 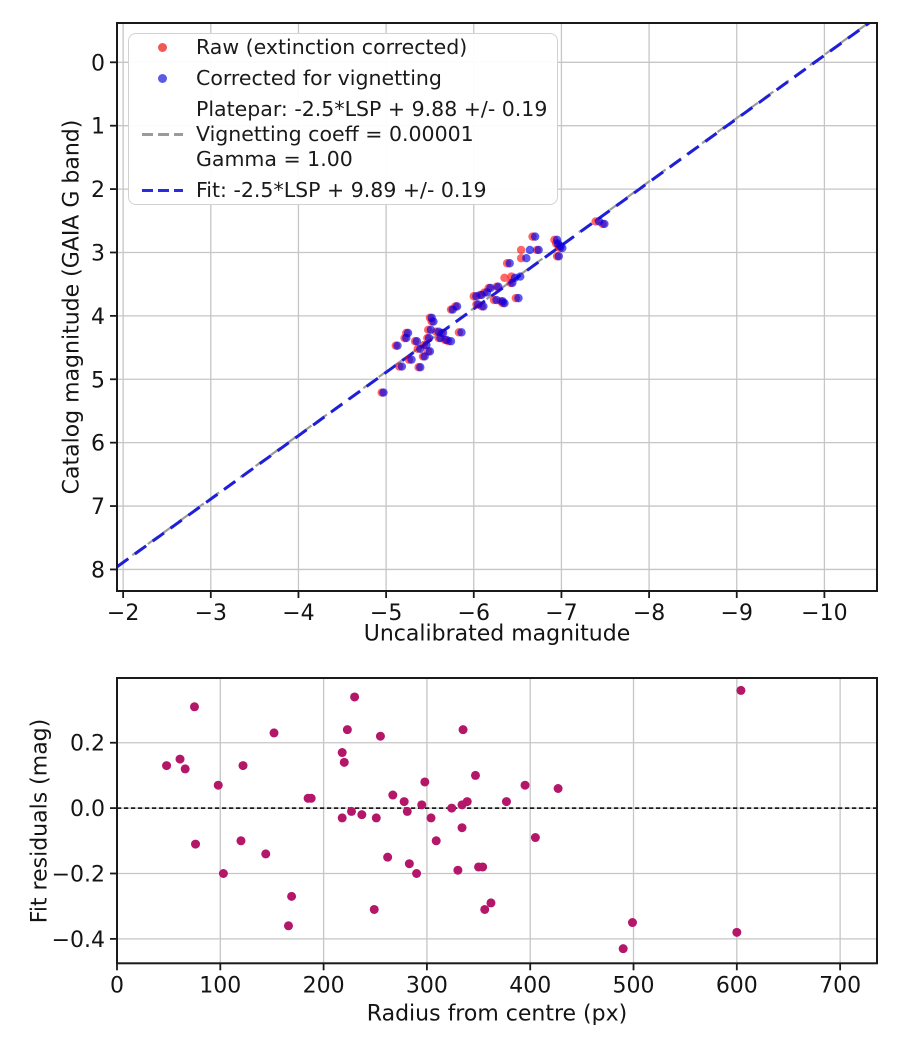 I want to click on x-tick-label: −3, so click(x=211, y=613).